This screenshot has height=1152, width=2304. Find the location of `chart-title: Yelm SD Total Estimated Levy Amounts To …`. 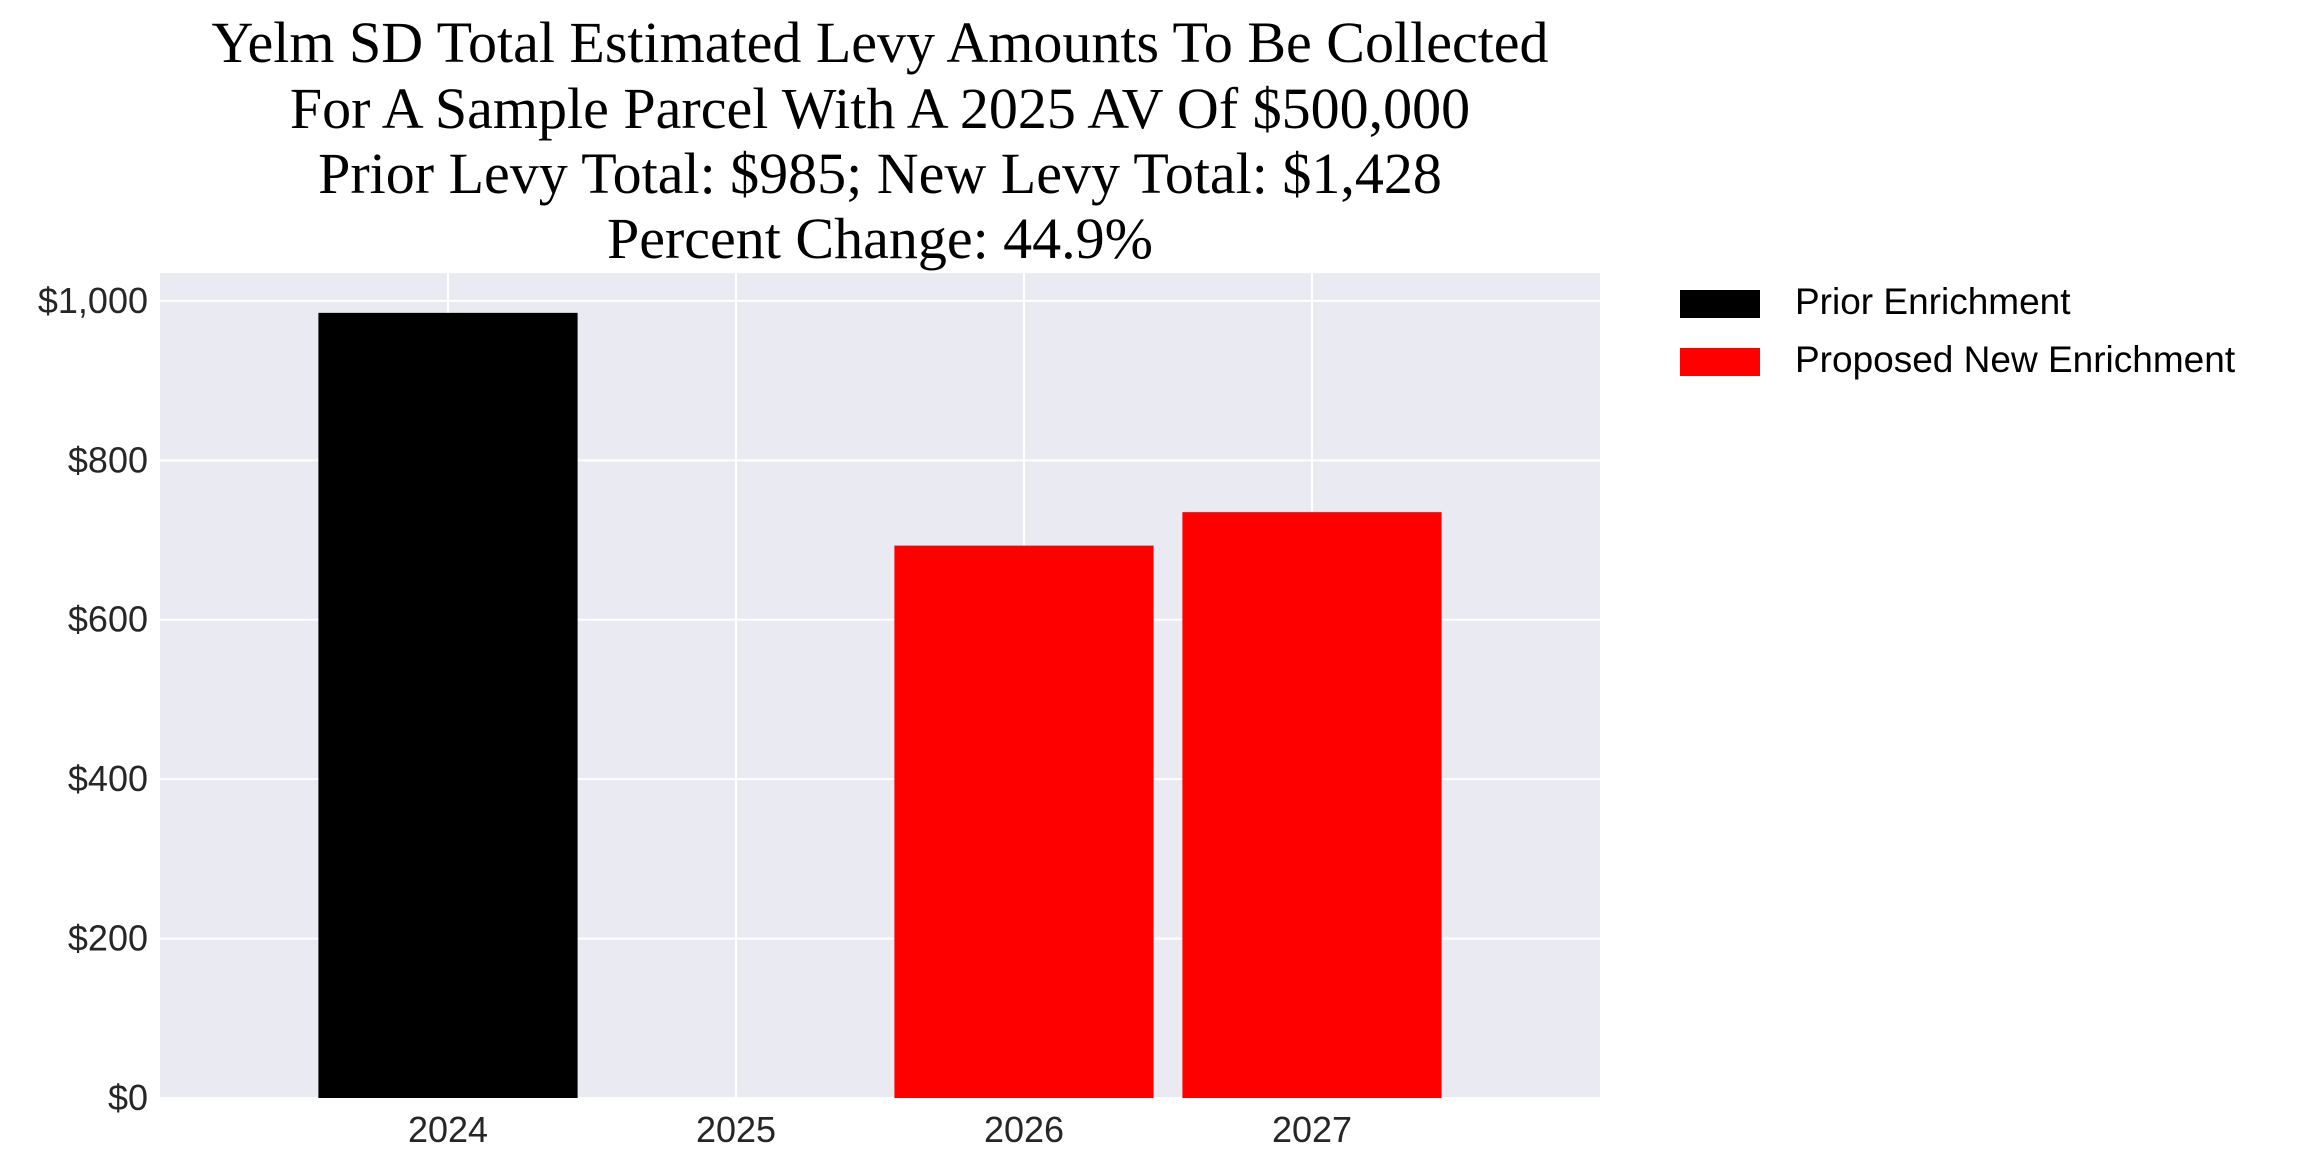

chart-title: Yelm SD Total Estimated Levy Amounts To … is located at coordinates (879, 140).